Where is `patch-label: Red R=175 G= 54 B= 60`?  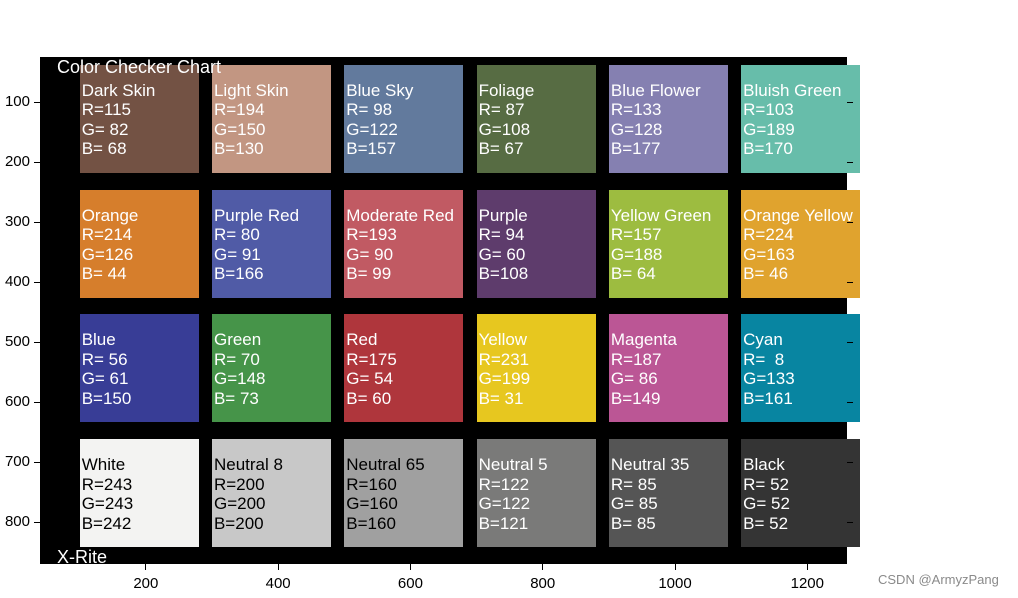
patch-label: Red R=175 G= 54 B= 60 is located at coordinates (371, 369).